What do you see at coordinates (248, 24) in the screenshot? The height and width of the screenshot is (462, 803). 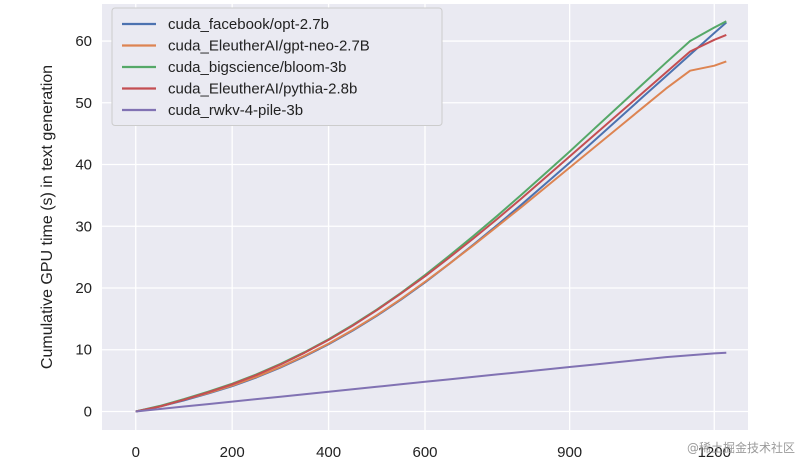 I see `legend-label: cuda_facebook/opt-2.7b` at bounding box center [248, 24].